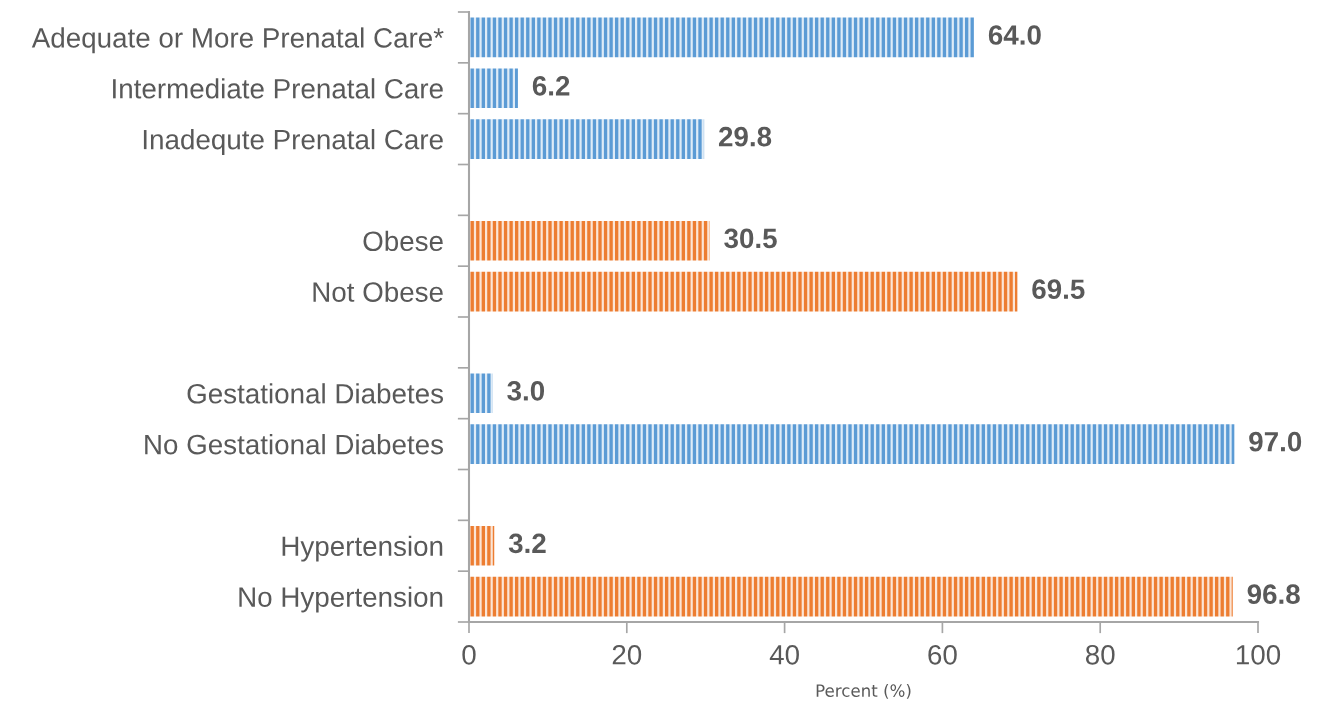 The width and height of the screenshot is (1318, 711). Describe the element at coordinates (294, 444) in the screenshot. I see `y-tick-label: No Gestational Diabetes` at that location.